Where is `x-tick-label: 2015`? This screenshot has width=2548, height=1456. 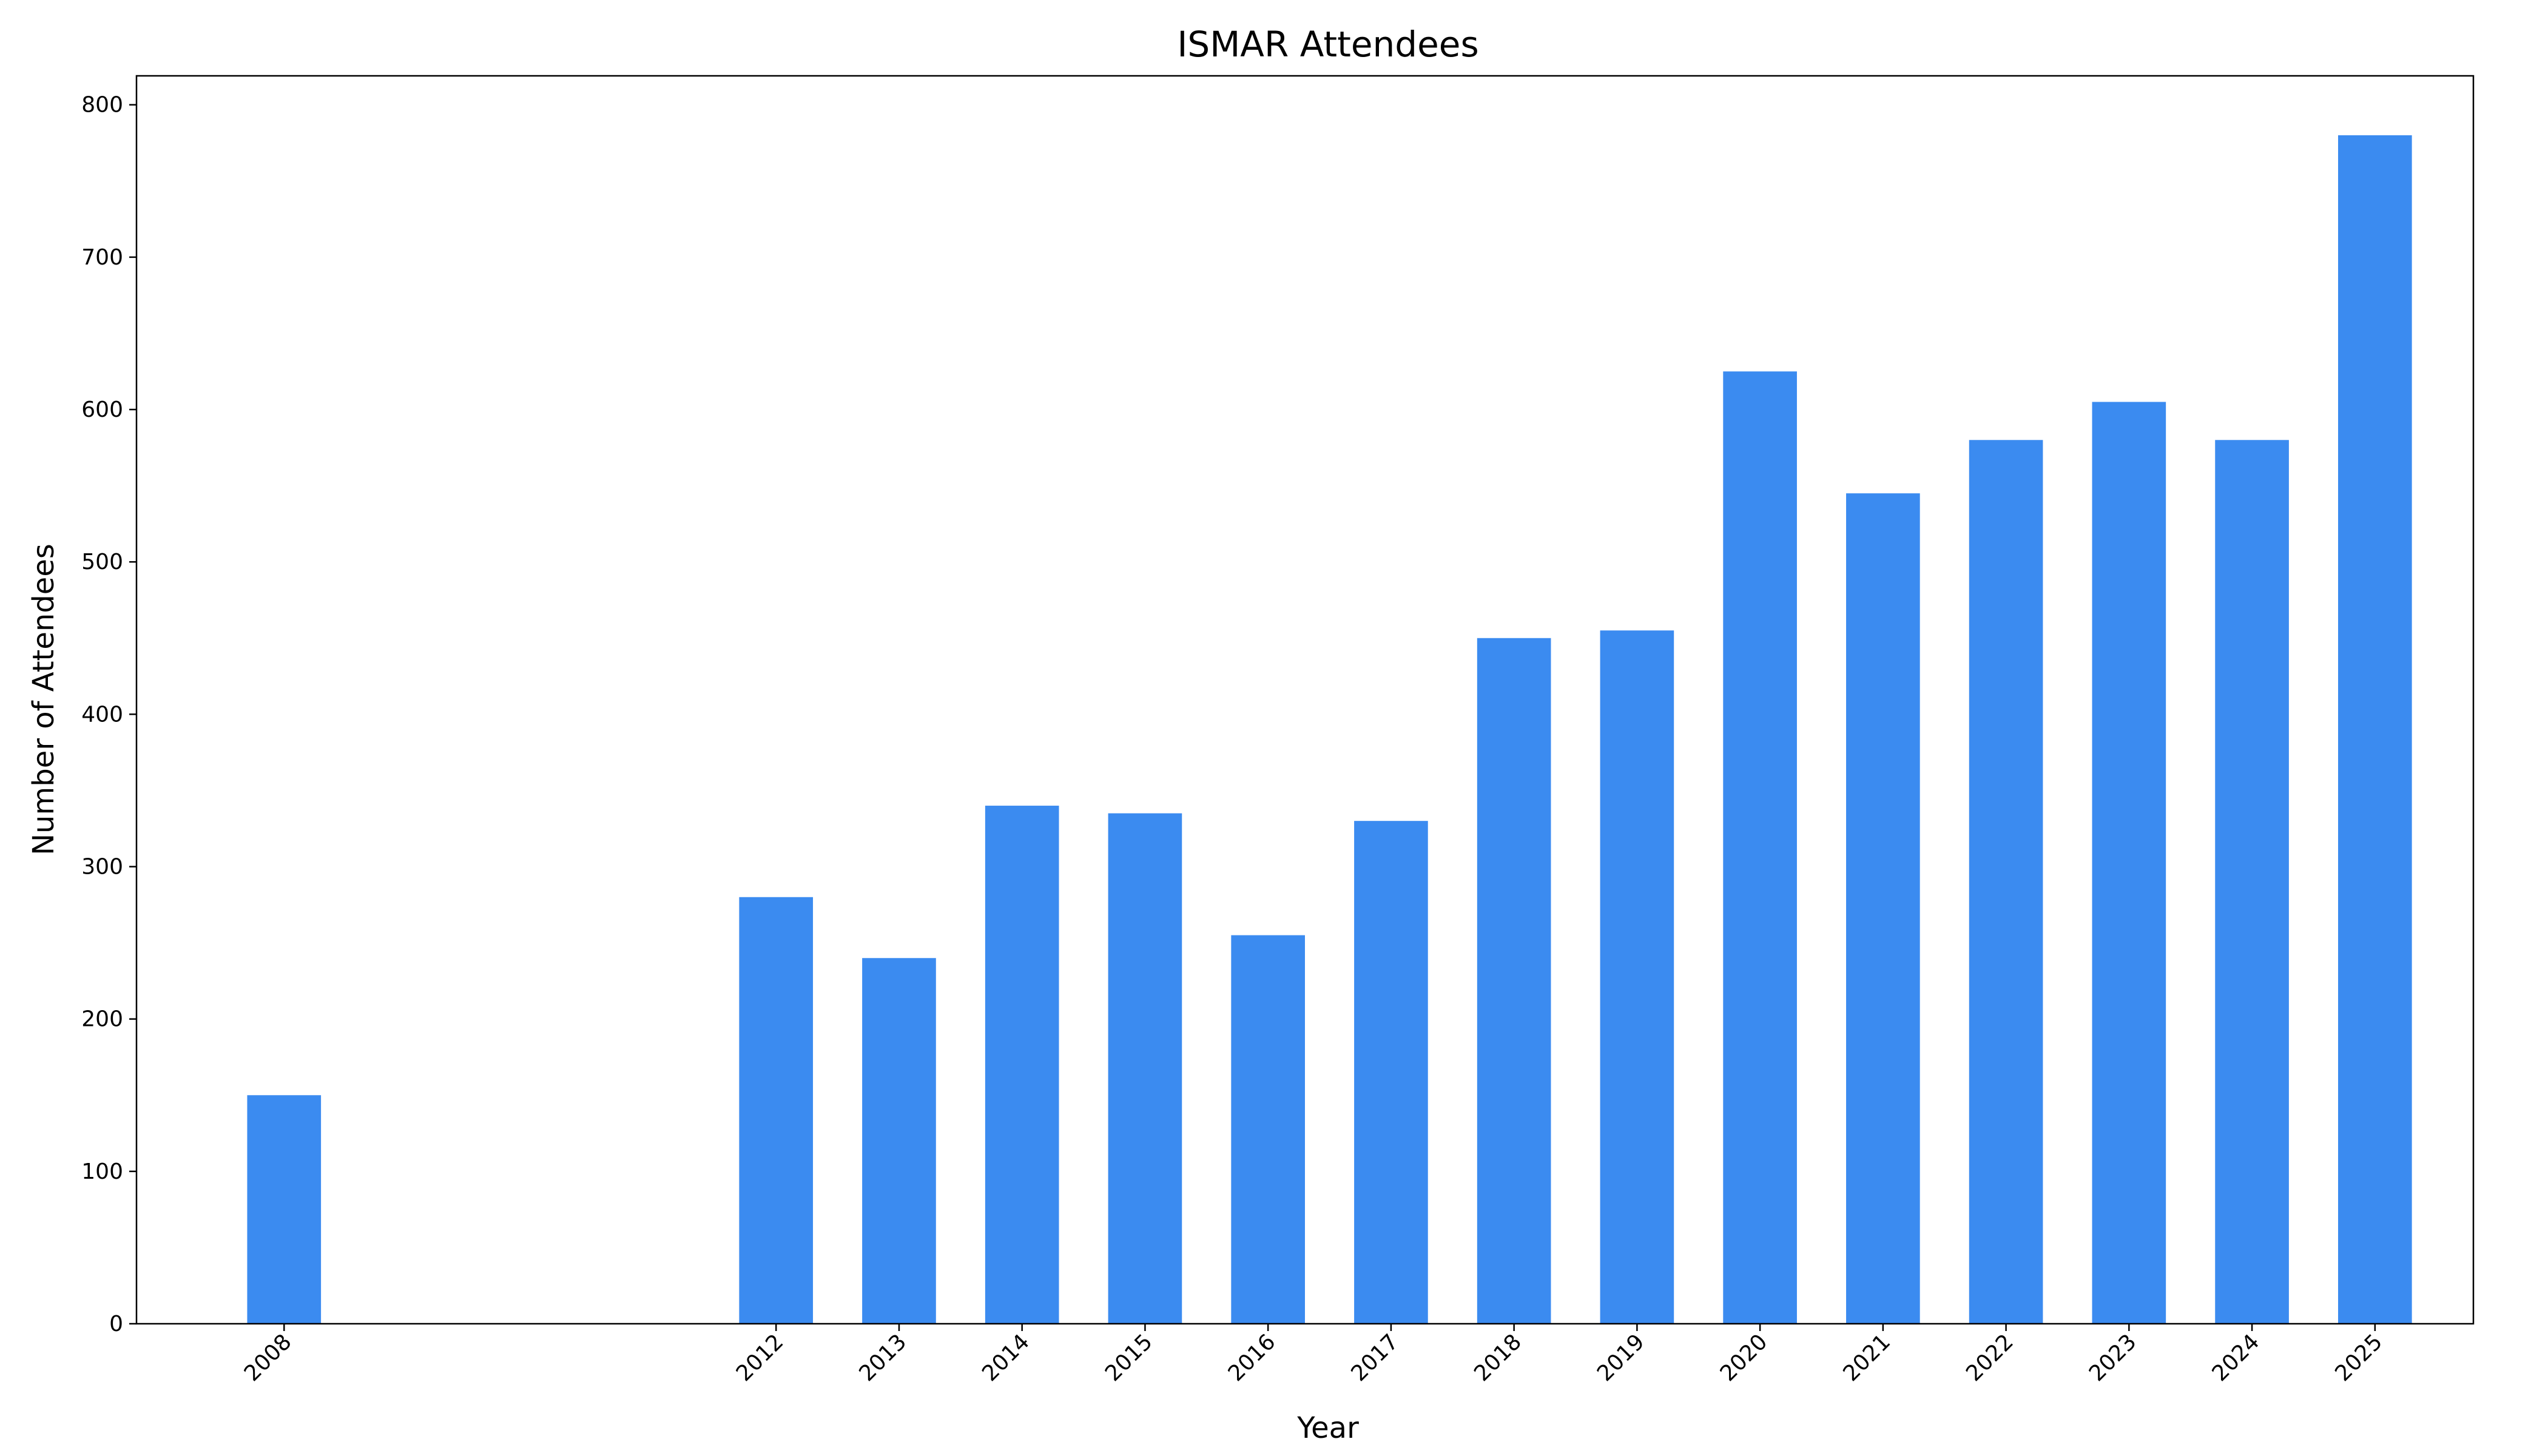 x-tick-label: 2015 is located at coordinates (1129, 1357).